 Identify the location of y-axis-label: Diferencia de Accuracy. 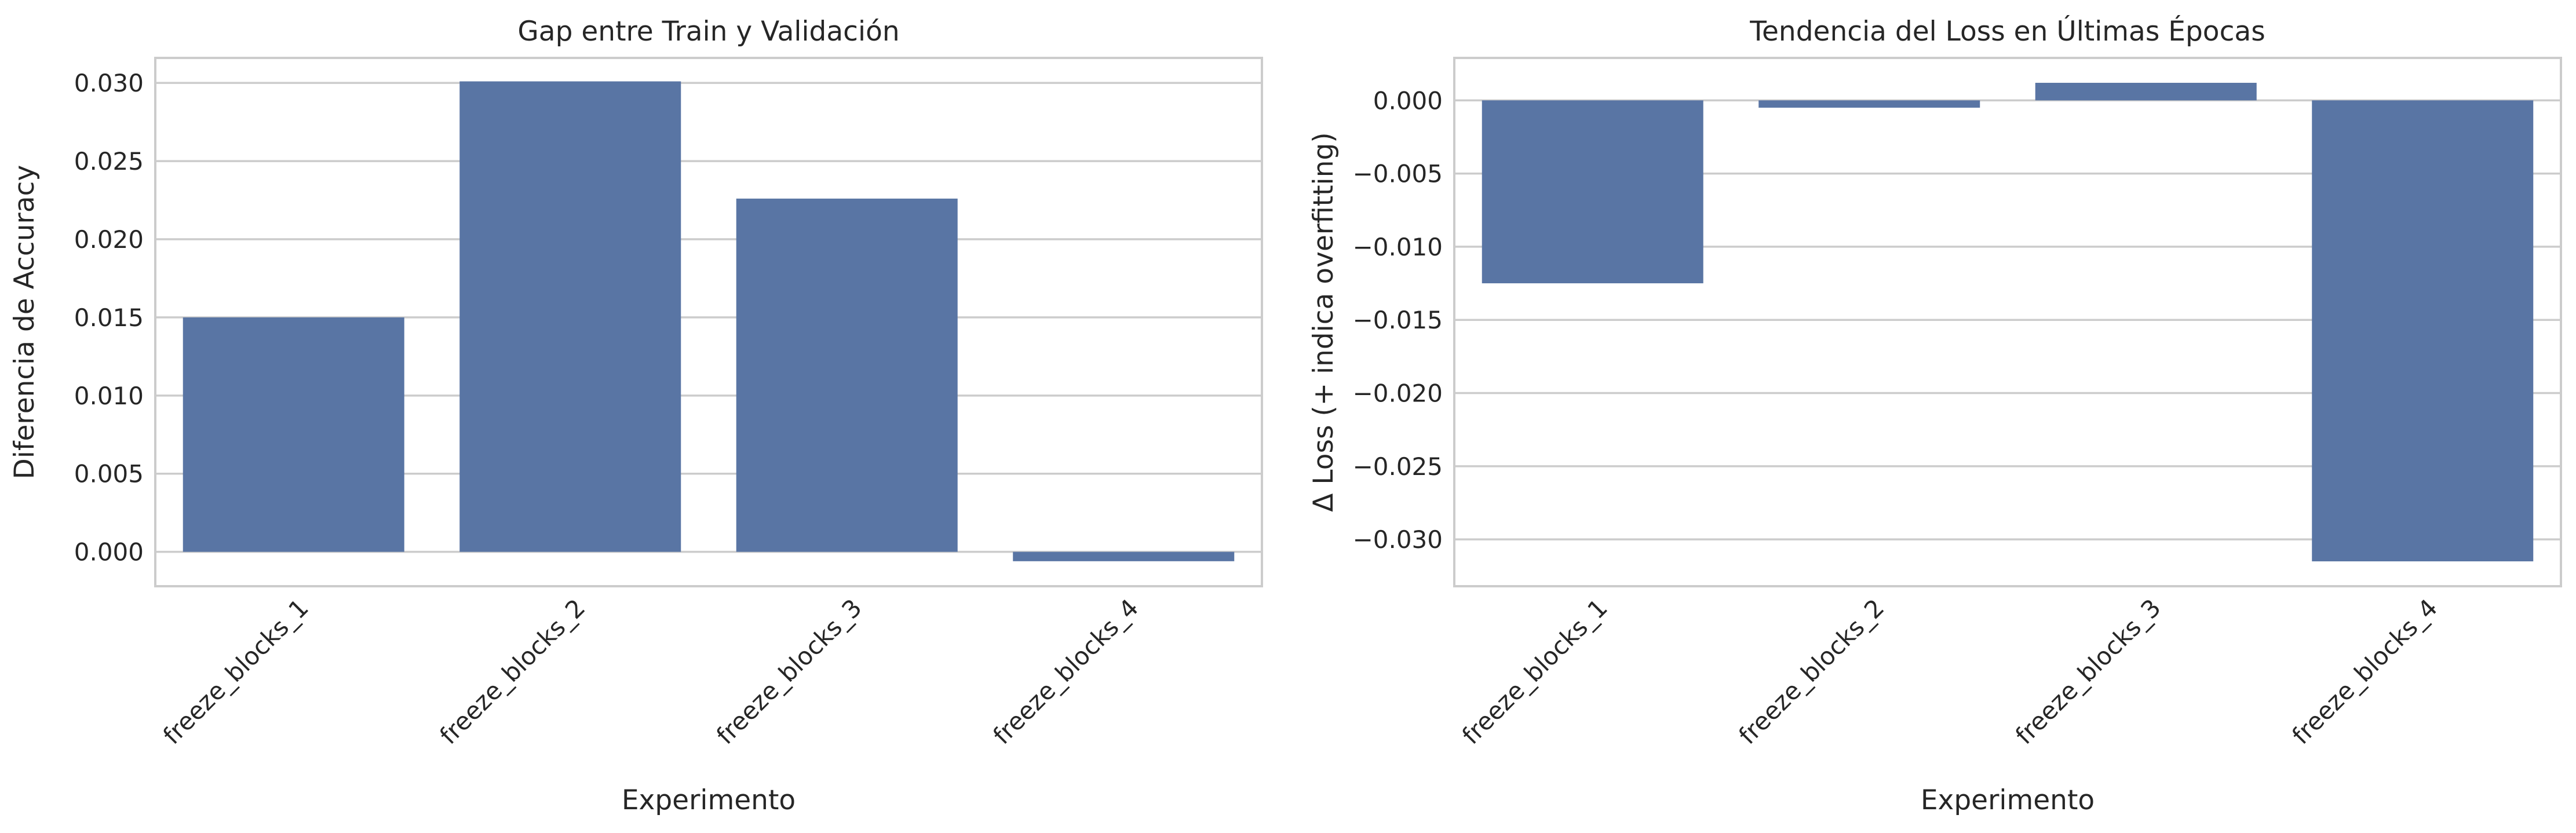
(25, 322).